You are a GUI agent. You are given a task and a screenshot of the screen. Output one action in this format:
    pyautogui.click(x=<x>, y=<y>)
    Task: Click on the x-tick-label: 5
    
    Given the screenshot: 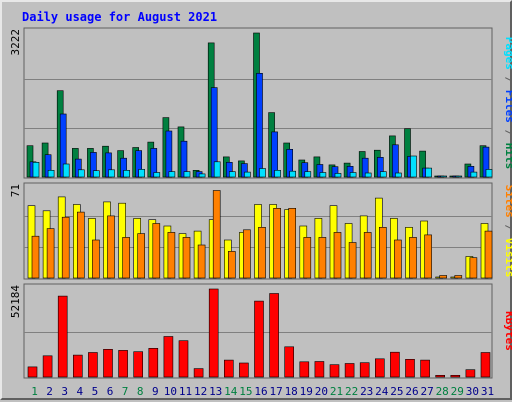 What is the action you would take?
    pyautogui.click(x=95, y=391)
    